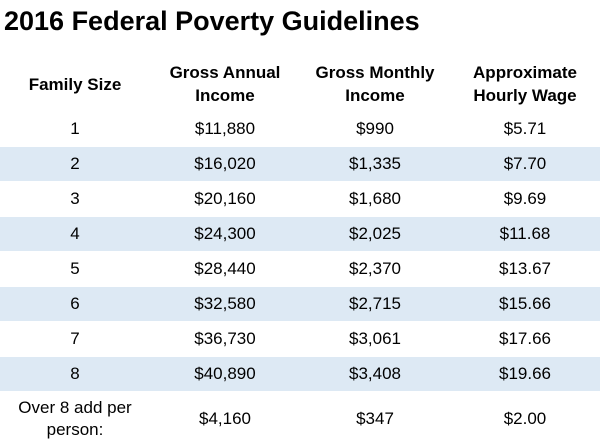 This screenshot has width=600, height=446. I want to click on additional-person-label: Over 8 add per person:, so click(75, 419).